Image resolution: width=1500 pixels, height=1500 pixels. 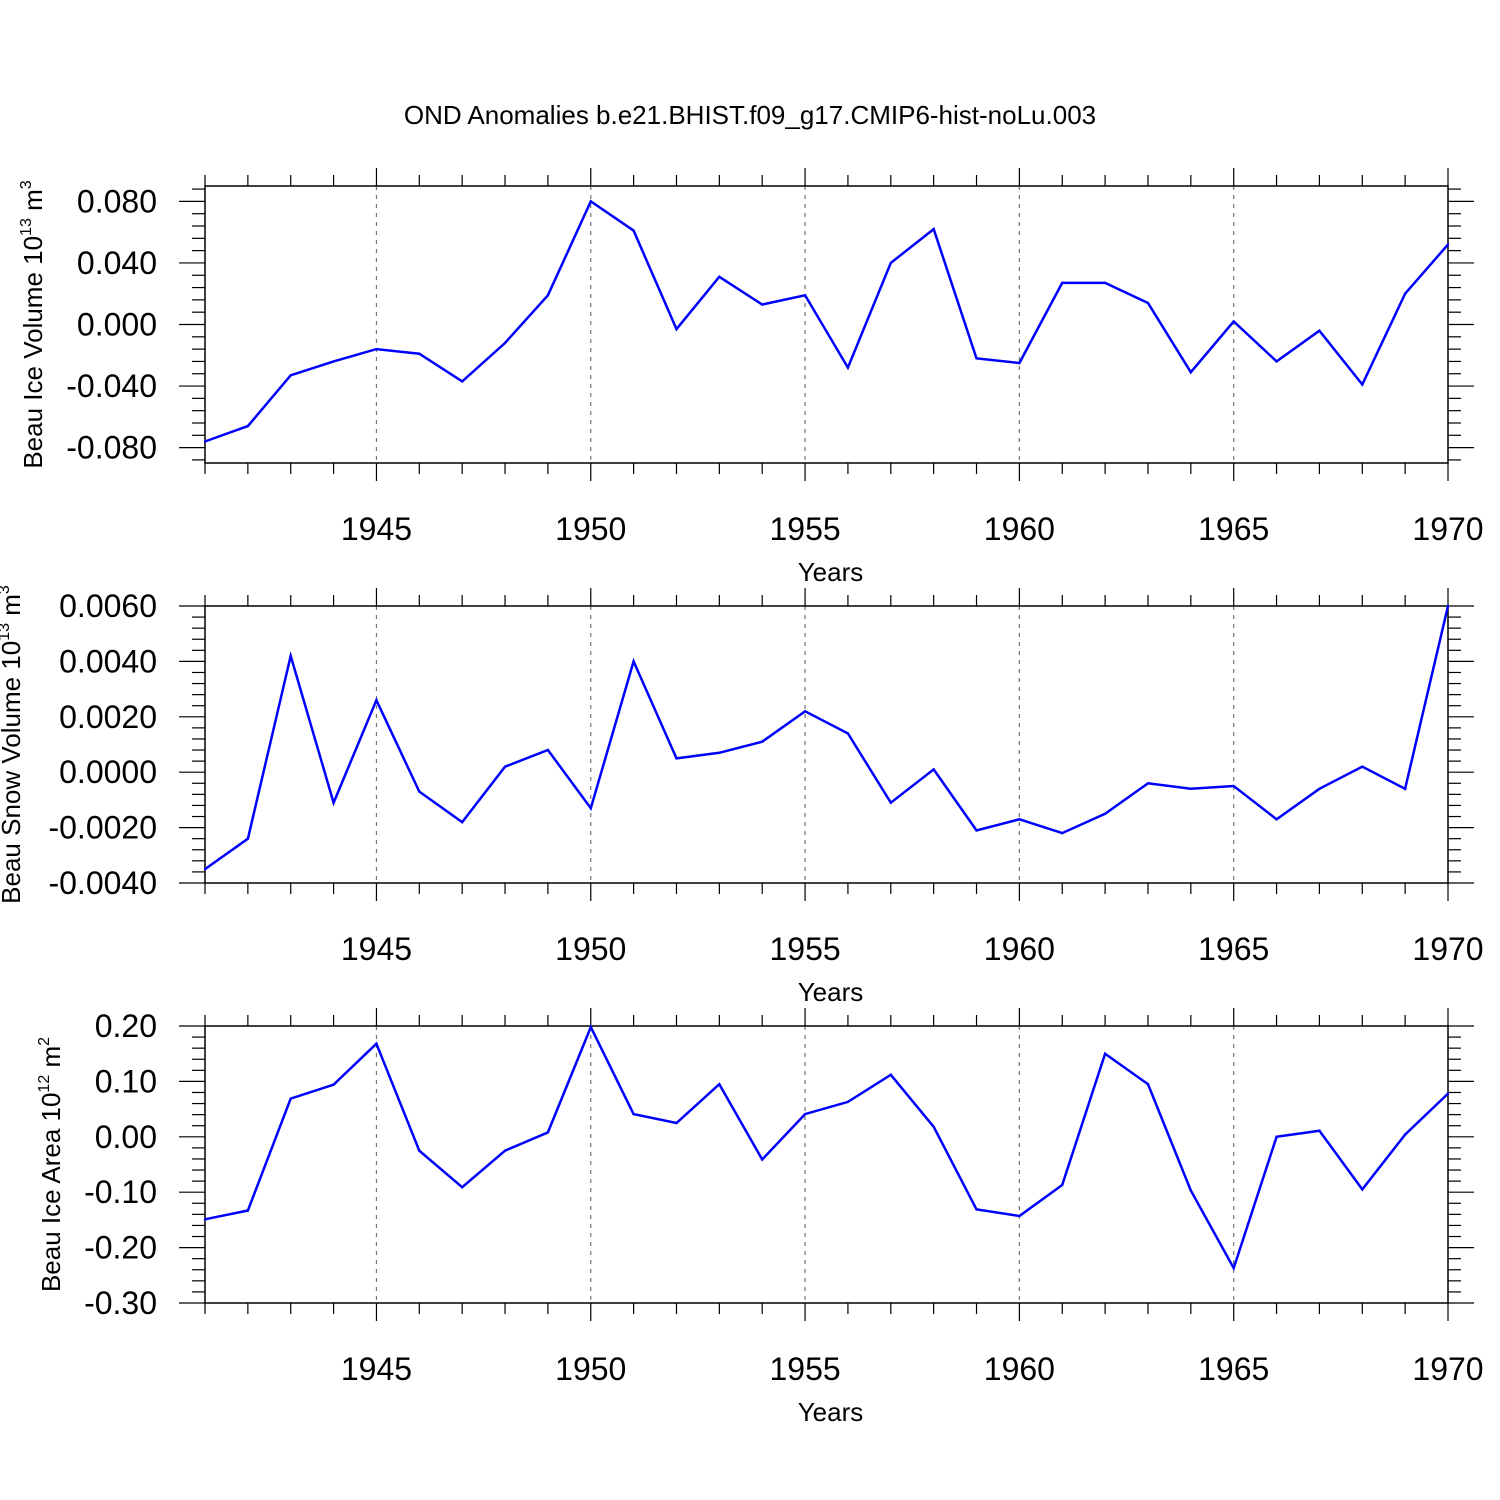 What do you see at coordinates (117, 263) in the screenshot?
I see `y-tick-label: 0.040` at bounding box center [117, 263].